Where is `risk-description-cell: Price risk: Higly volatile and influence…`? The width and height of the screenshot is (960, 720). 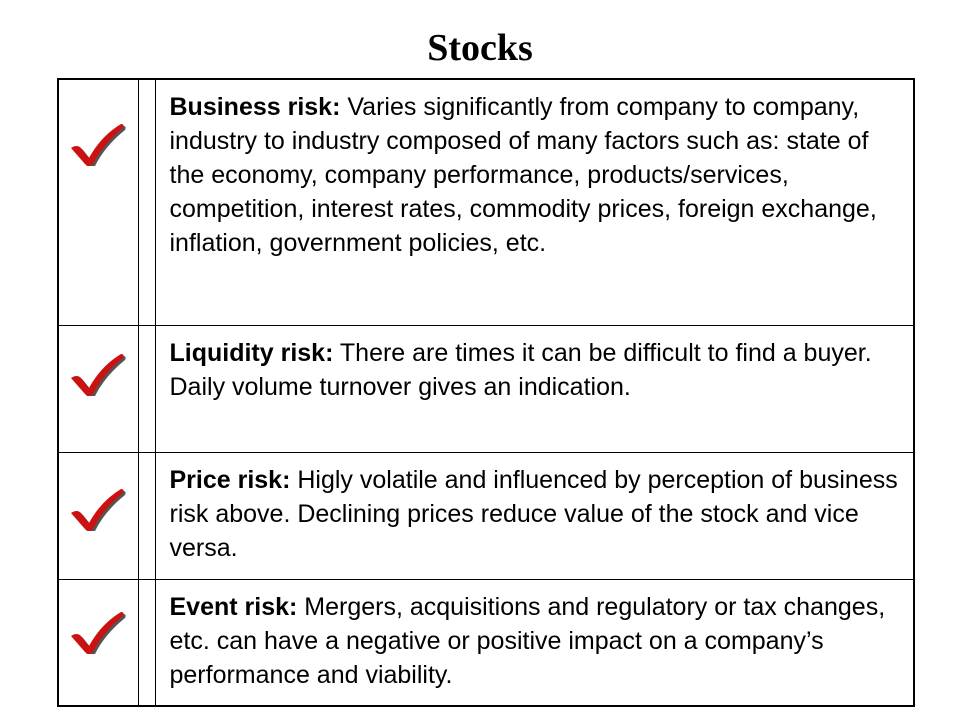
risk-description-cell: Price risk: Higly volatile and influence… is located at coordinates (534, 515).